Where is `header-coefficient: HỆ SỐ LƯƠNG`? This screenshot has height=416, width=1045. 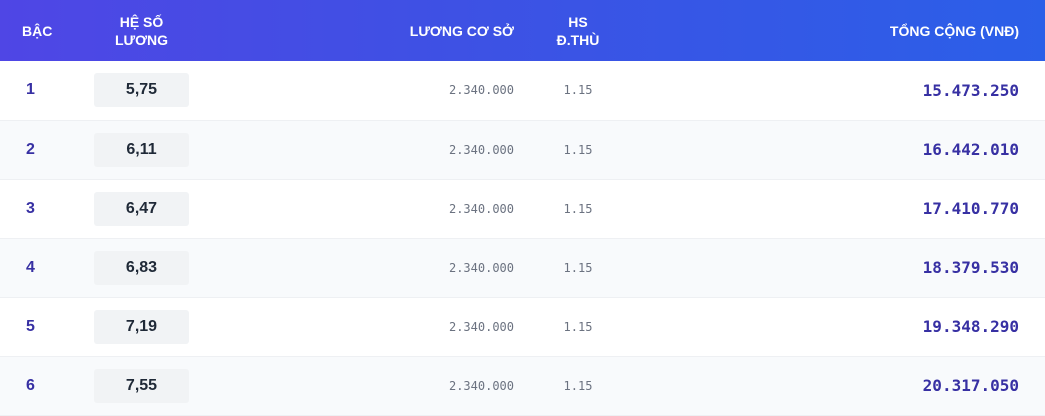
header-coefficient: HỆ SỐ LƯƠNG is located at coordinates (164, 30).